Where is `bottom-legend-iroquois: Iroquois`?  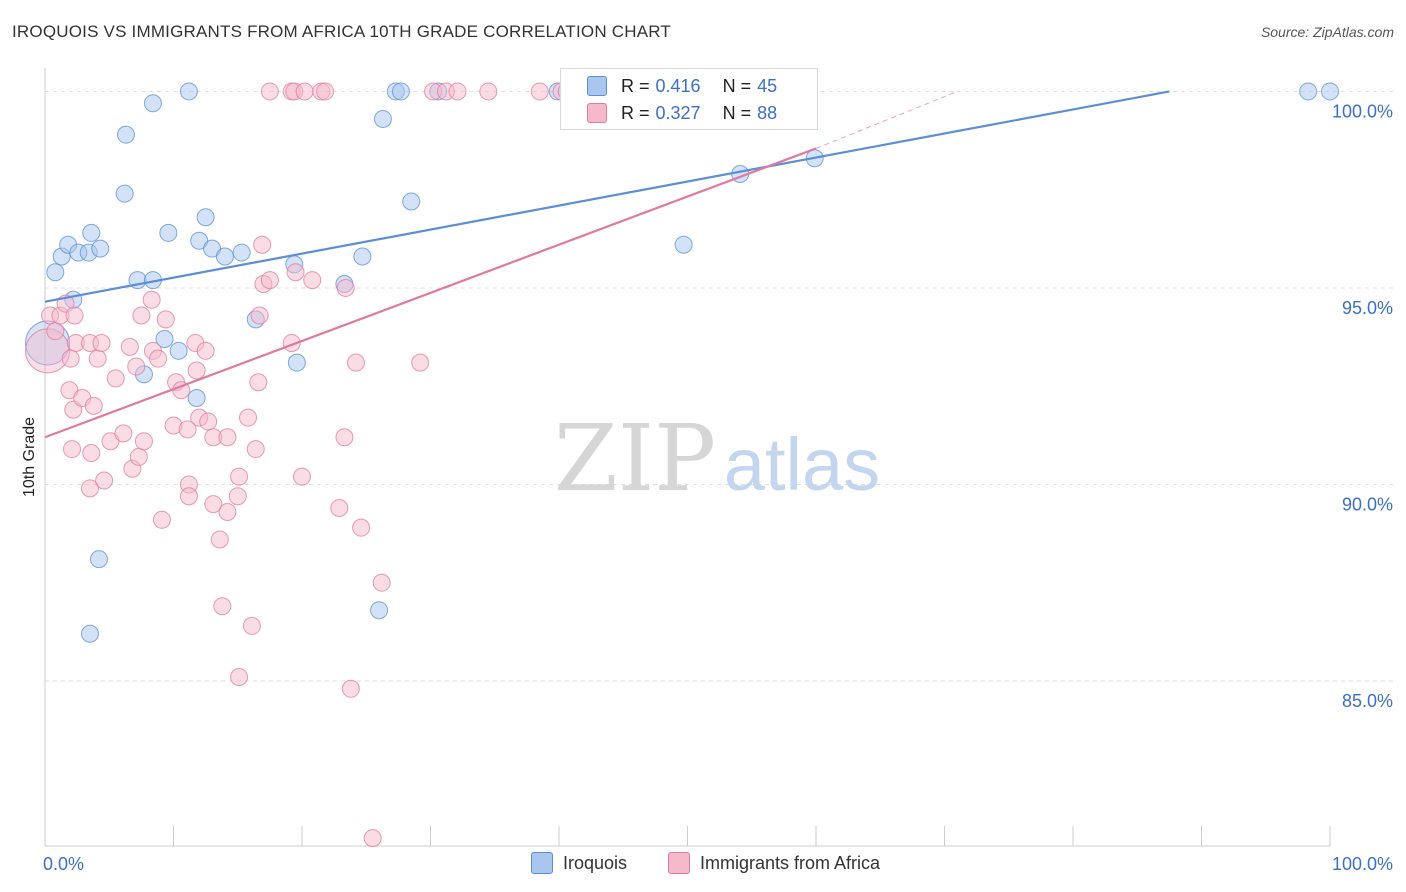 bottom-legend-iroquois: Iroquois is located at coordinates (579, 863).